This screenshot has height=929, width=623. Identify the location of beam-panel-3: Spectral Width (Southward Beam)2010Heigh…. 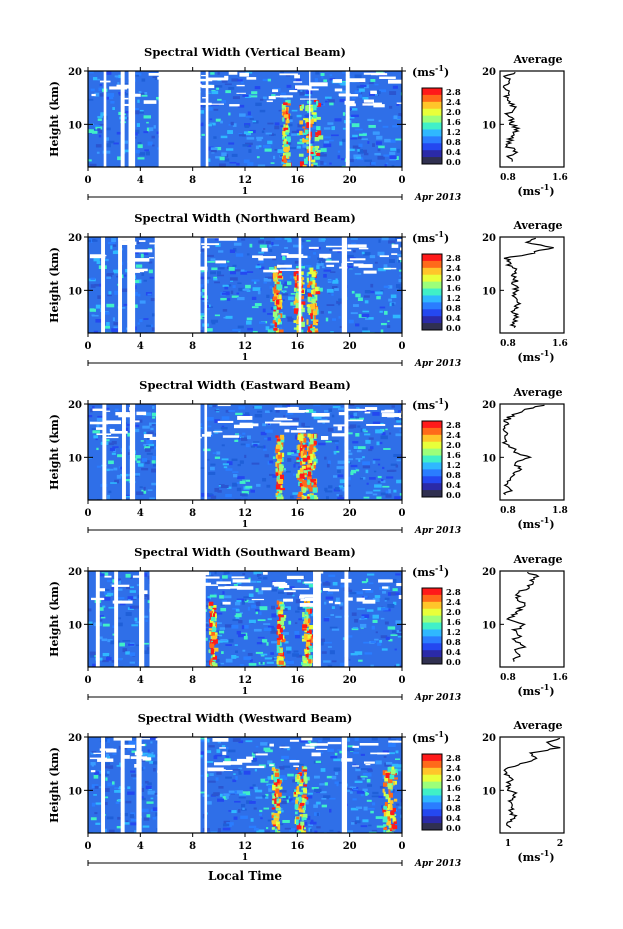
(308, 624).